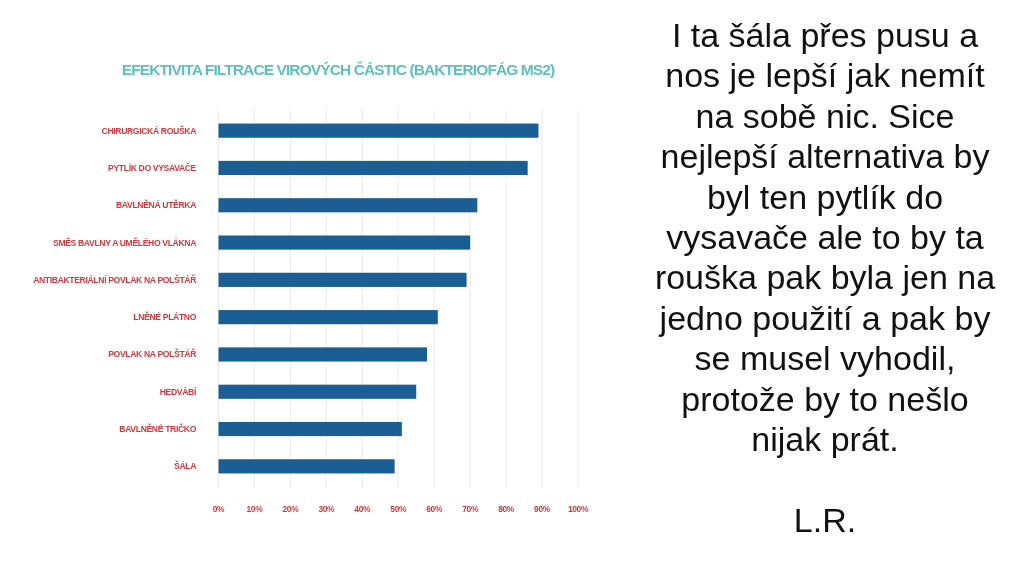  Describe the element at coordinates (165, 317) in the screenshot. I see `y-tick-label: LNĚNÉ PLÁTNO` at that location.